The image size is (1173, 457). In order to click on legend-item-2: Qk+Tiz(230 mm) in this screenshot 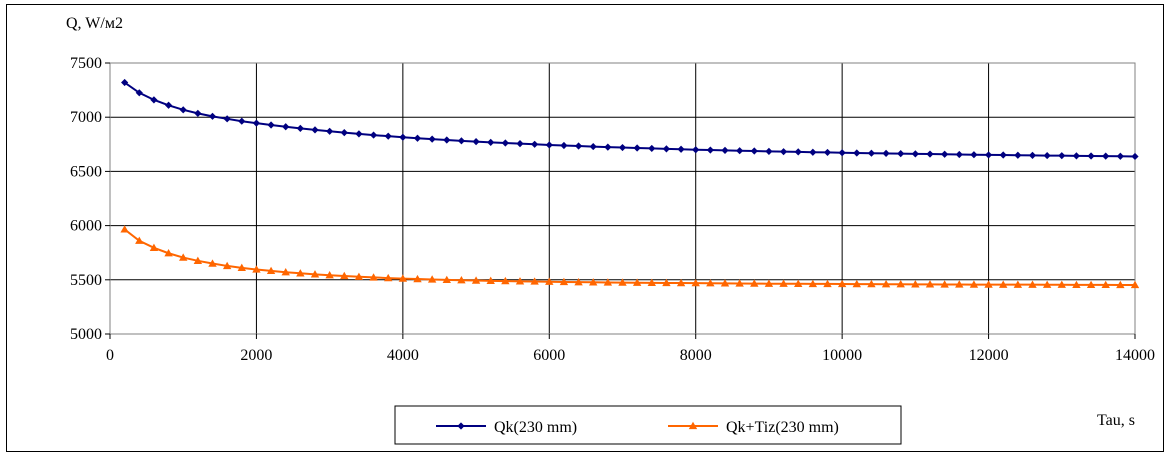, I will do `click(753, 427)`.